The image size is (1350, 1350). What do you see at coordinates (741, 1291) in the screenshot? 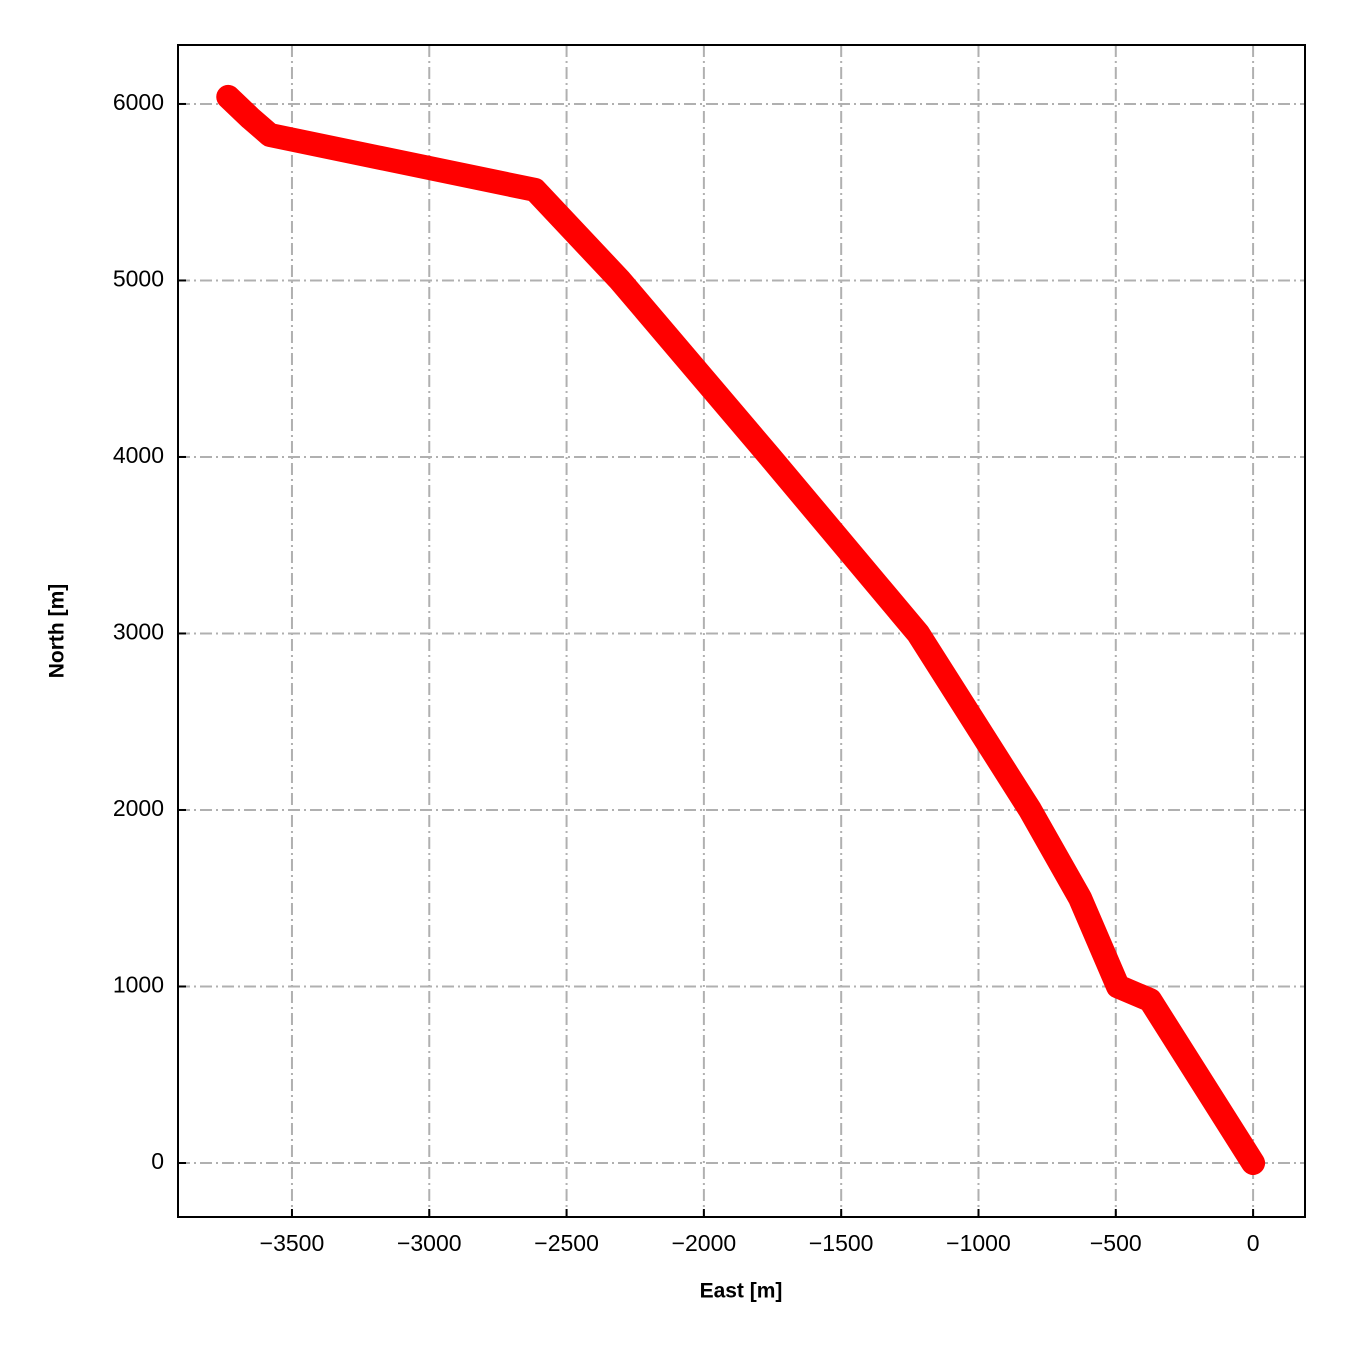
I see `x-axis-label: East [m]` at bounding box center [741, 1291].